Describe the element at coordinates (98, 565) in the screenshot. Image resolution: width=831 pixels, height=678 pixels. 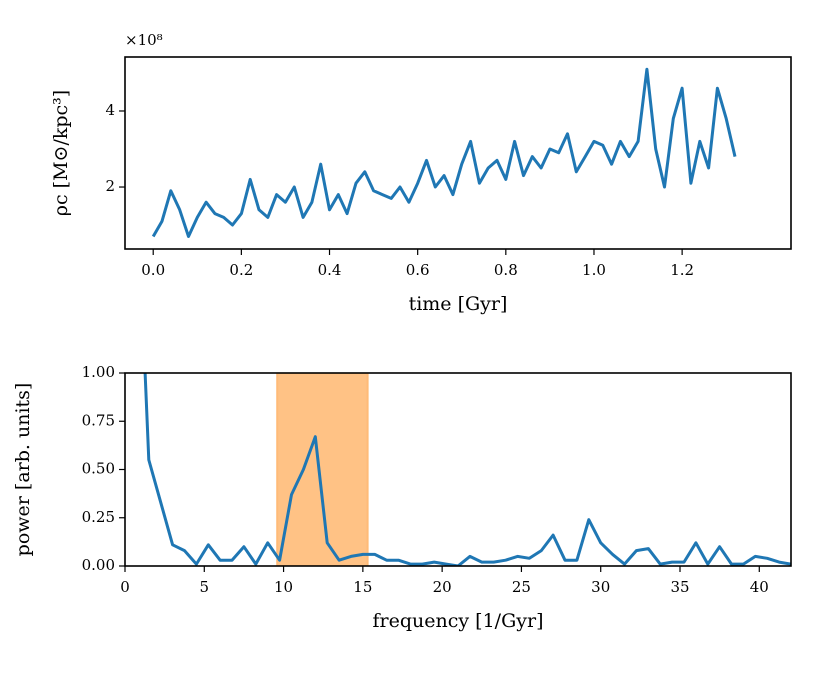
I see `y-tick-label: 0.00` at that location.